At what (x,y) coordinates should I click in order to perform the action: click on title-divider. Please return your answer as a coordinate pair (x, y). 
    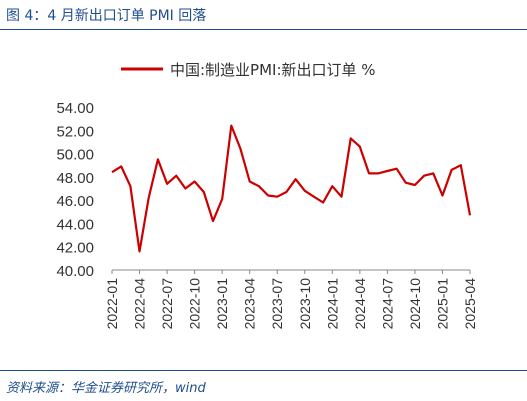
    Looking at the image, I should click on (263, 29).